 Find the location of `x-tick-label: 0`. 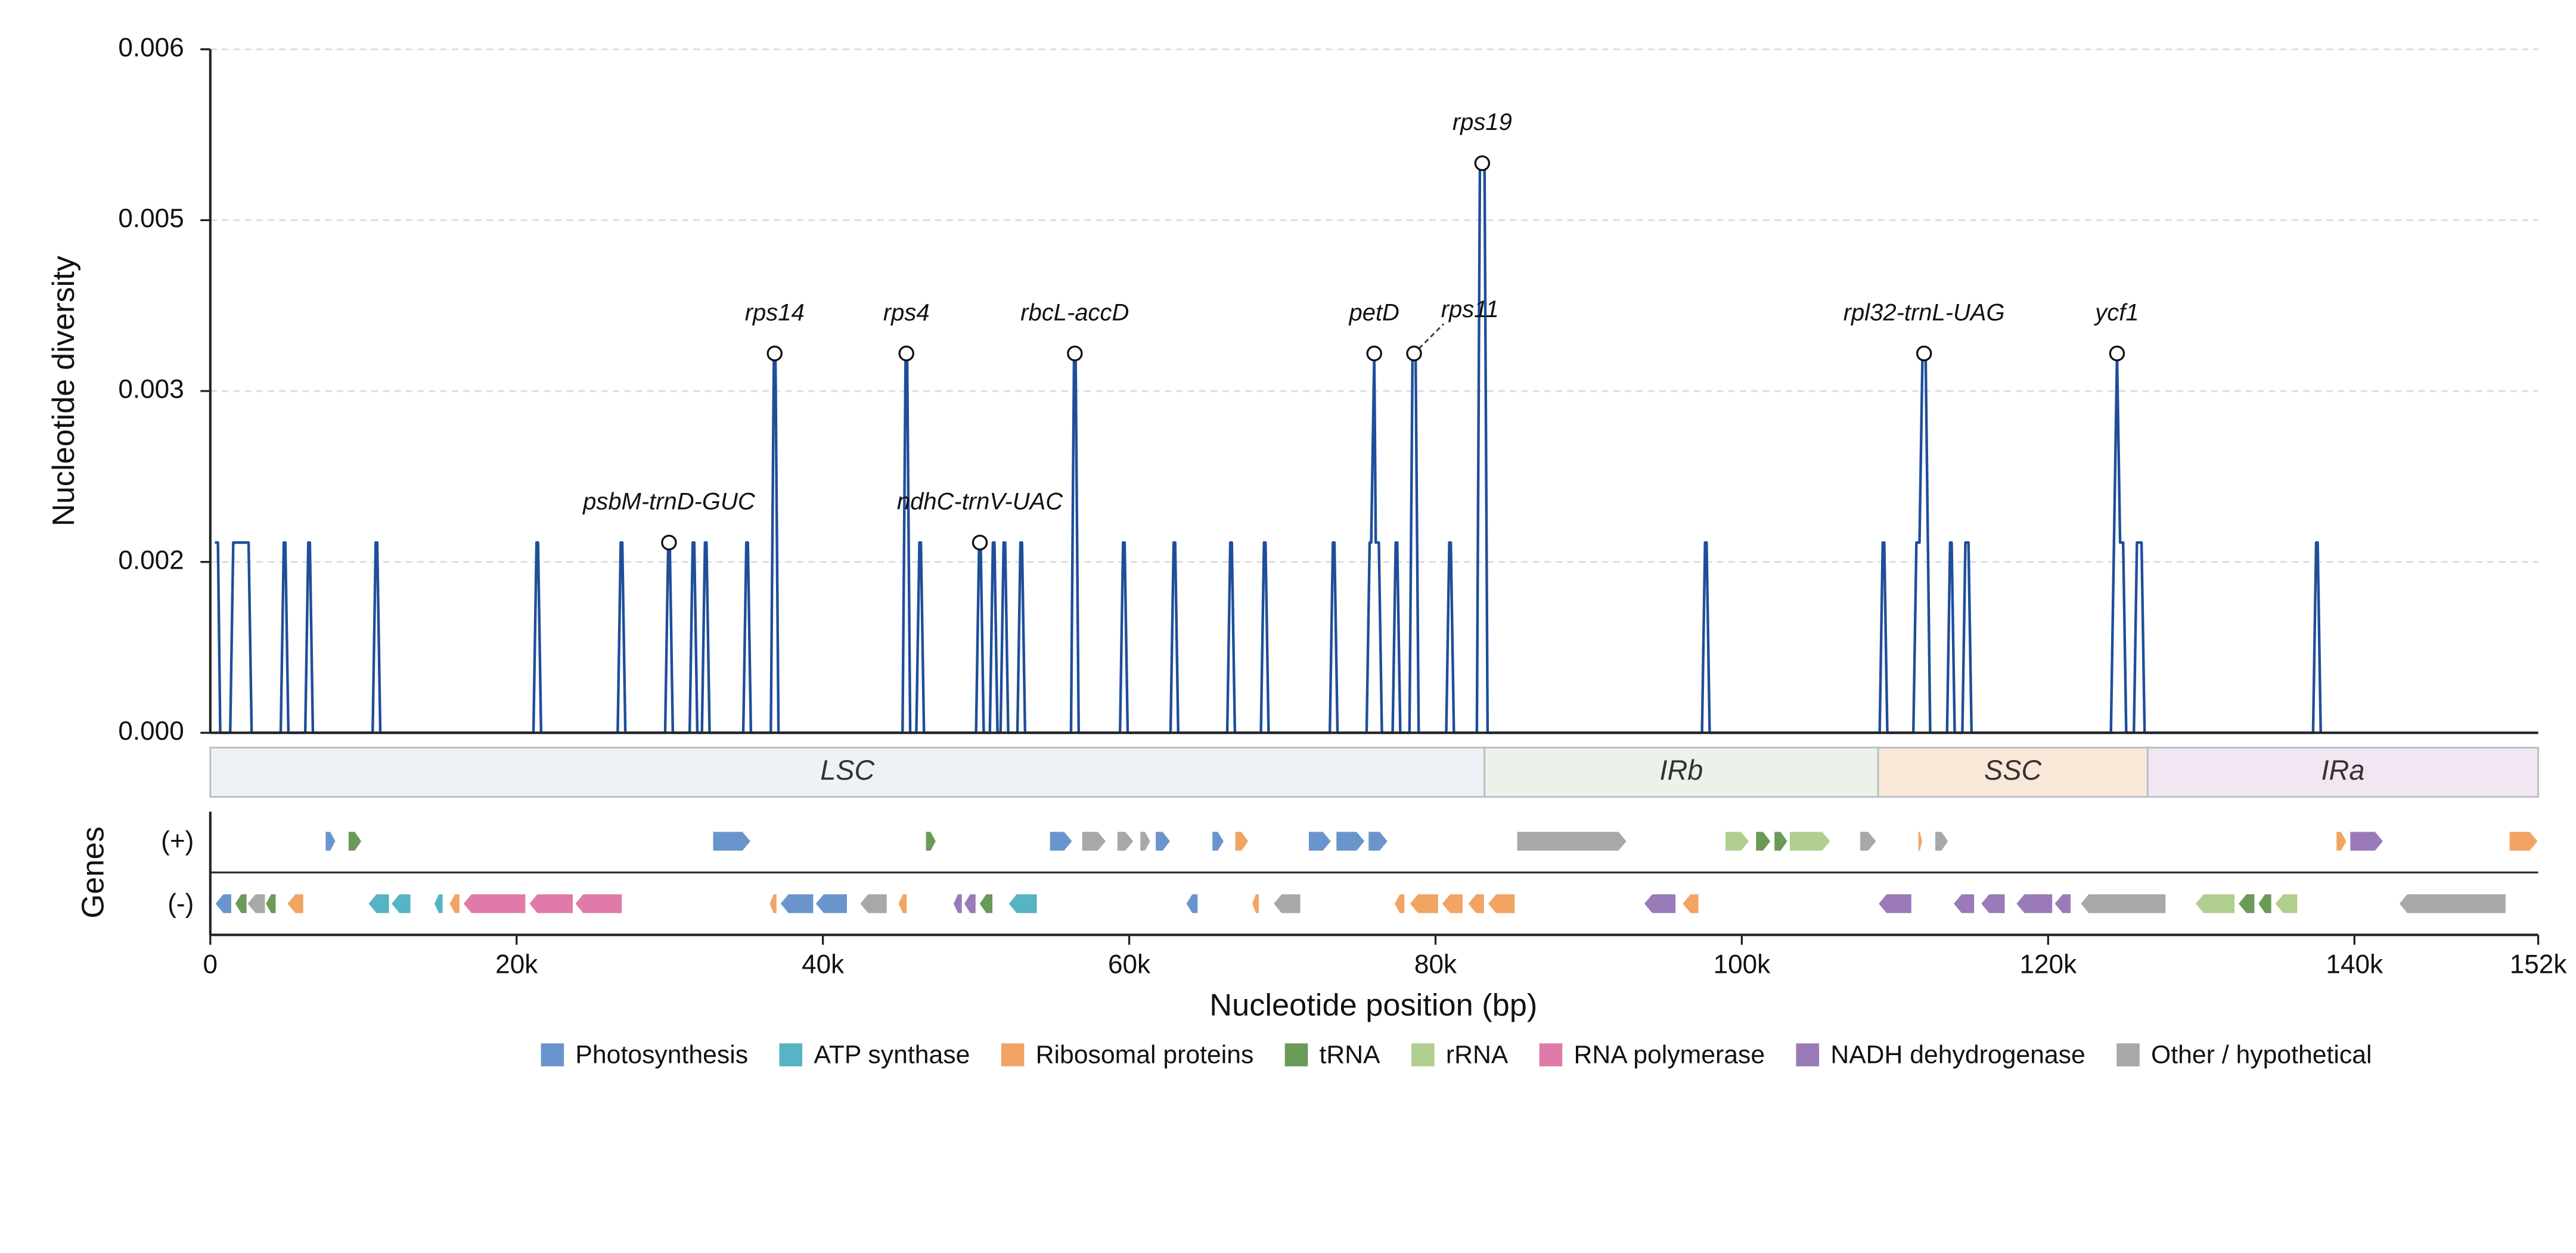

x-tick-label: 0 is located at coordinates (210, 964).